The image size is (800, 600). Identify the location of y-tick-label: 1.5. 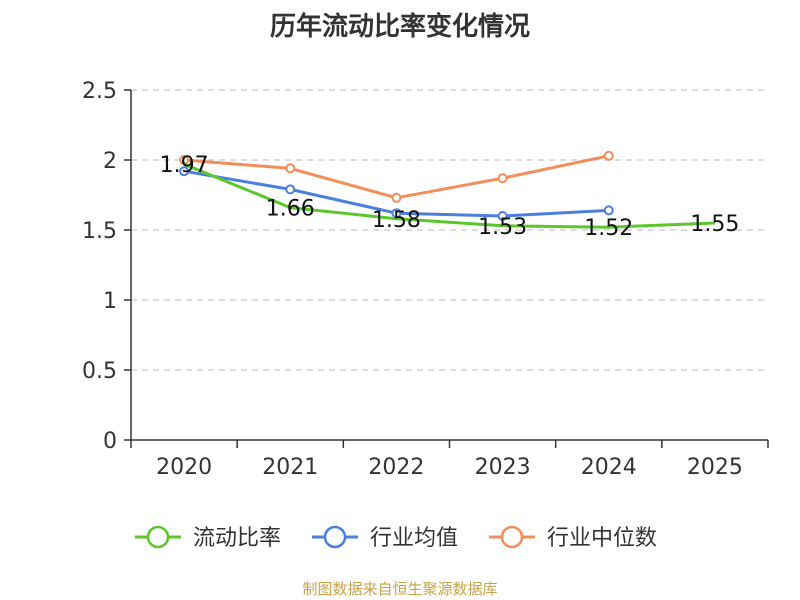
(99, 231).